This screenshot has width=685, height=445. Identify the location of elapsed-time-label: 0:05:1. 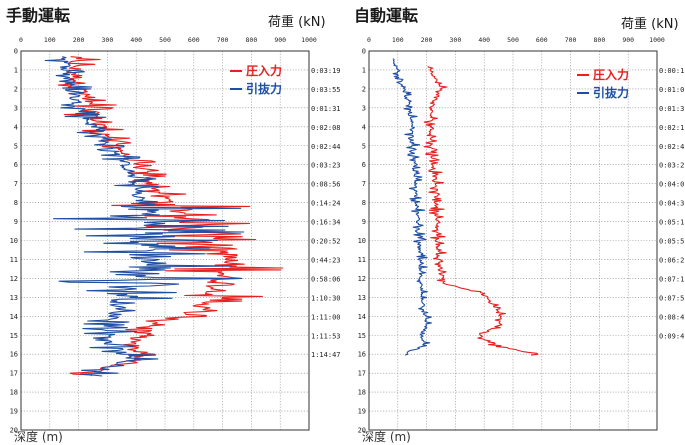
(671, 223).